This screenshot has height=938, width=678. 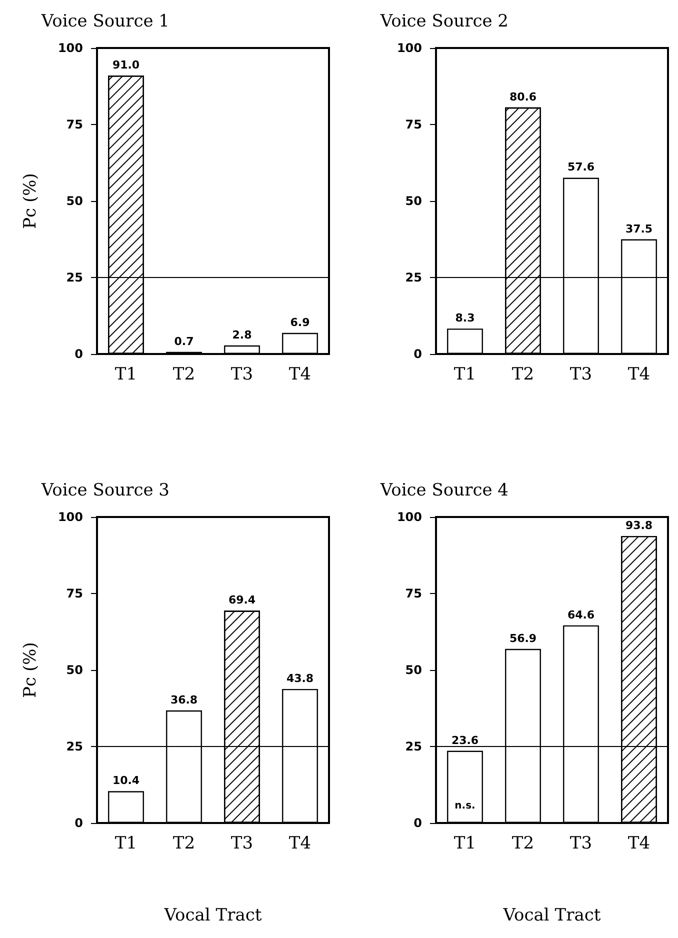 I want to click on data-label: 57.6, so click(x=581, y=167).